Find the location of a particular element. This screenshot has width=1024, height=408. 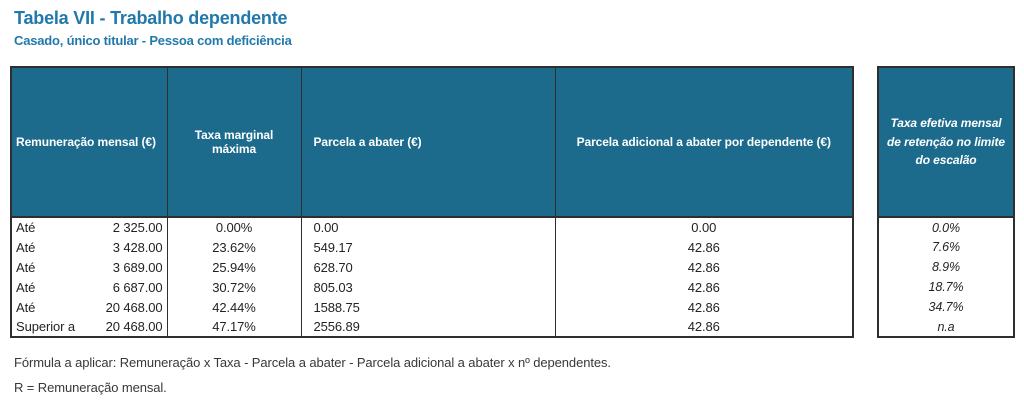

page-title: Tabela VII - Trabalho dependente is located at coordinates (151, 18).